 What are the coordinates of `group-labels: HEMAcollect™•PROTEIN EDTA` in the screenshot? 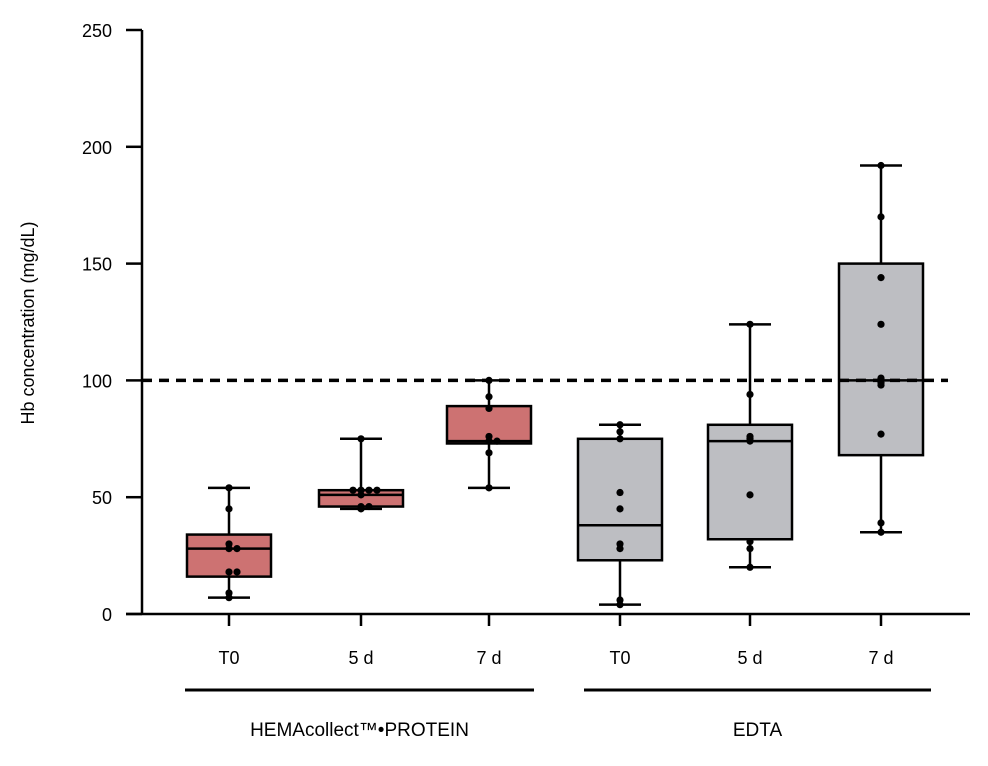 It's located at (558, 714).